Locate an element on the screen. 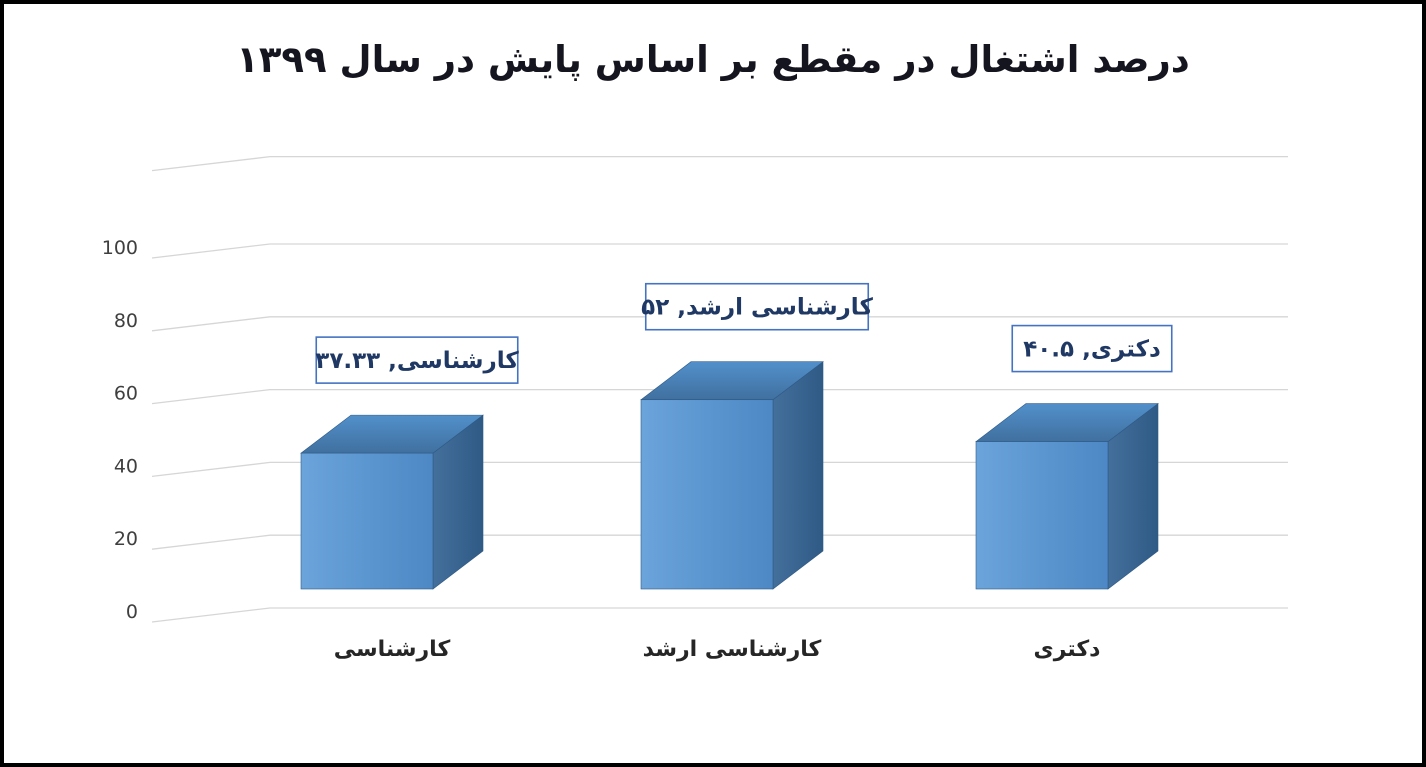 The width and height of the screenshot is (1426, 767). y-tick-label: 20 is located at coordinates (126, 539).